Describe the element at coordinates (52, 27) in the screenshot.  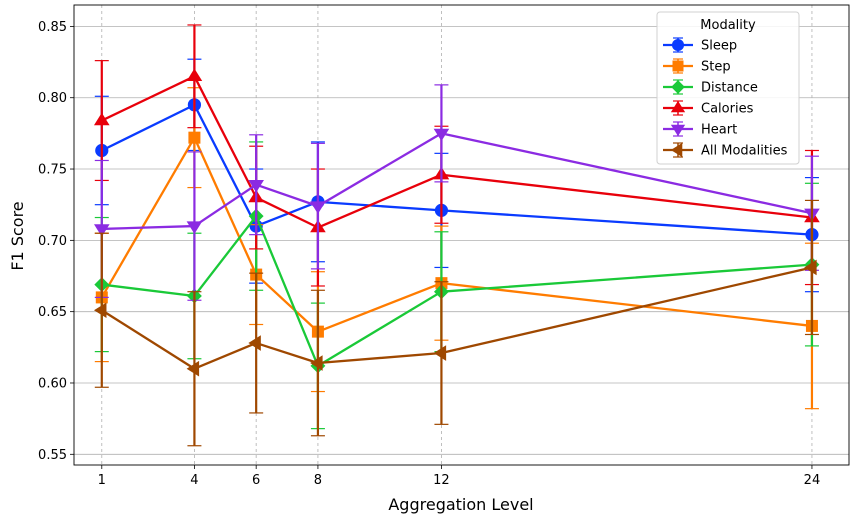
I see `y-tick-label: 0.85` at that location.